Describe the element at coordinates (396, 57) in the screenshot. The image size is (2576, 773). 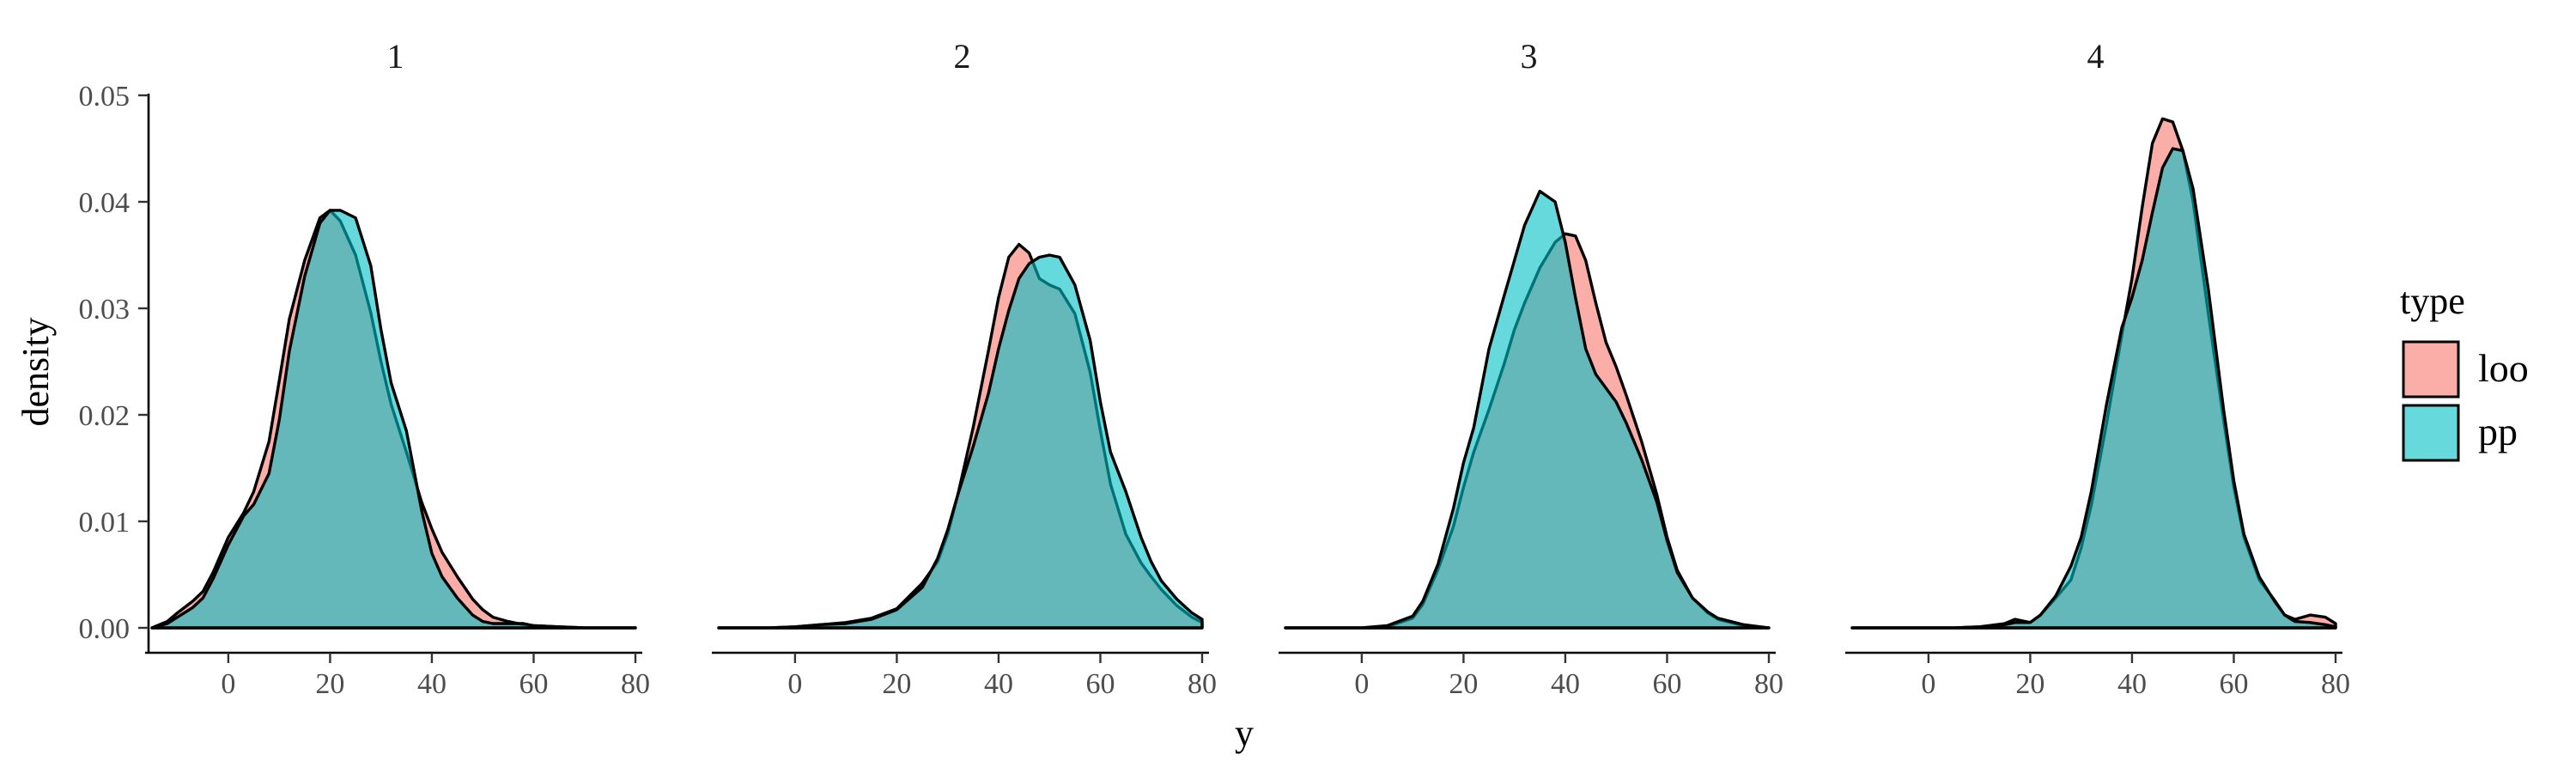
I see `facet-strip-label: 1` at that location.